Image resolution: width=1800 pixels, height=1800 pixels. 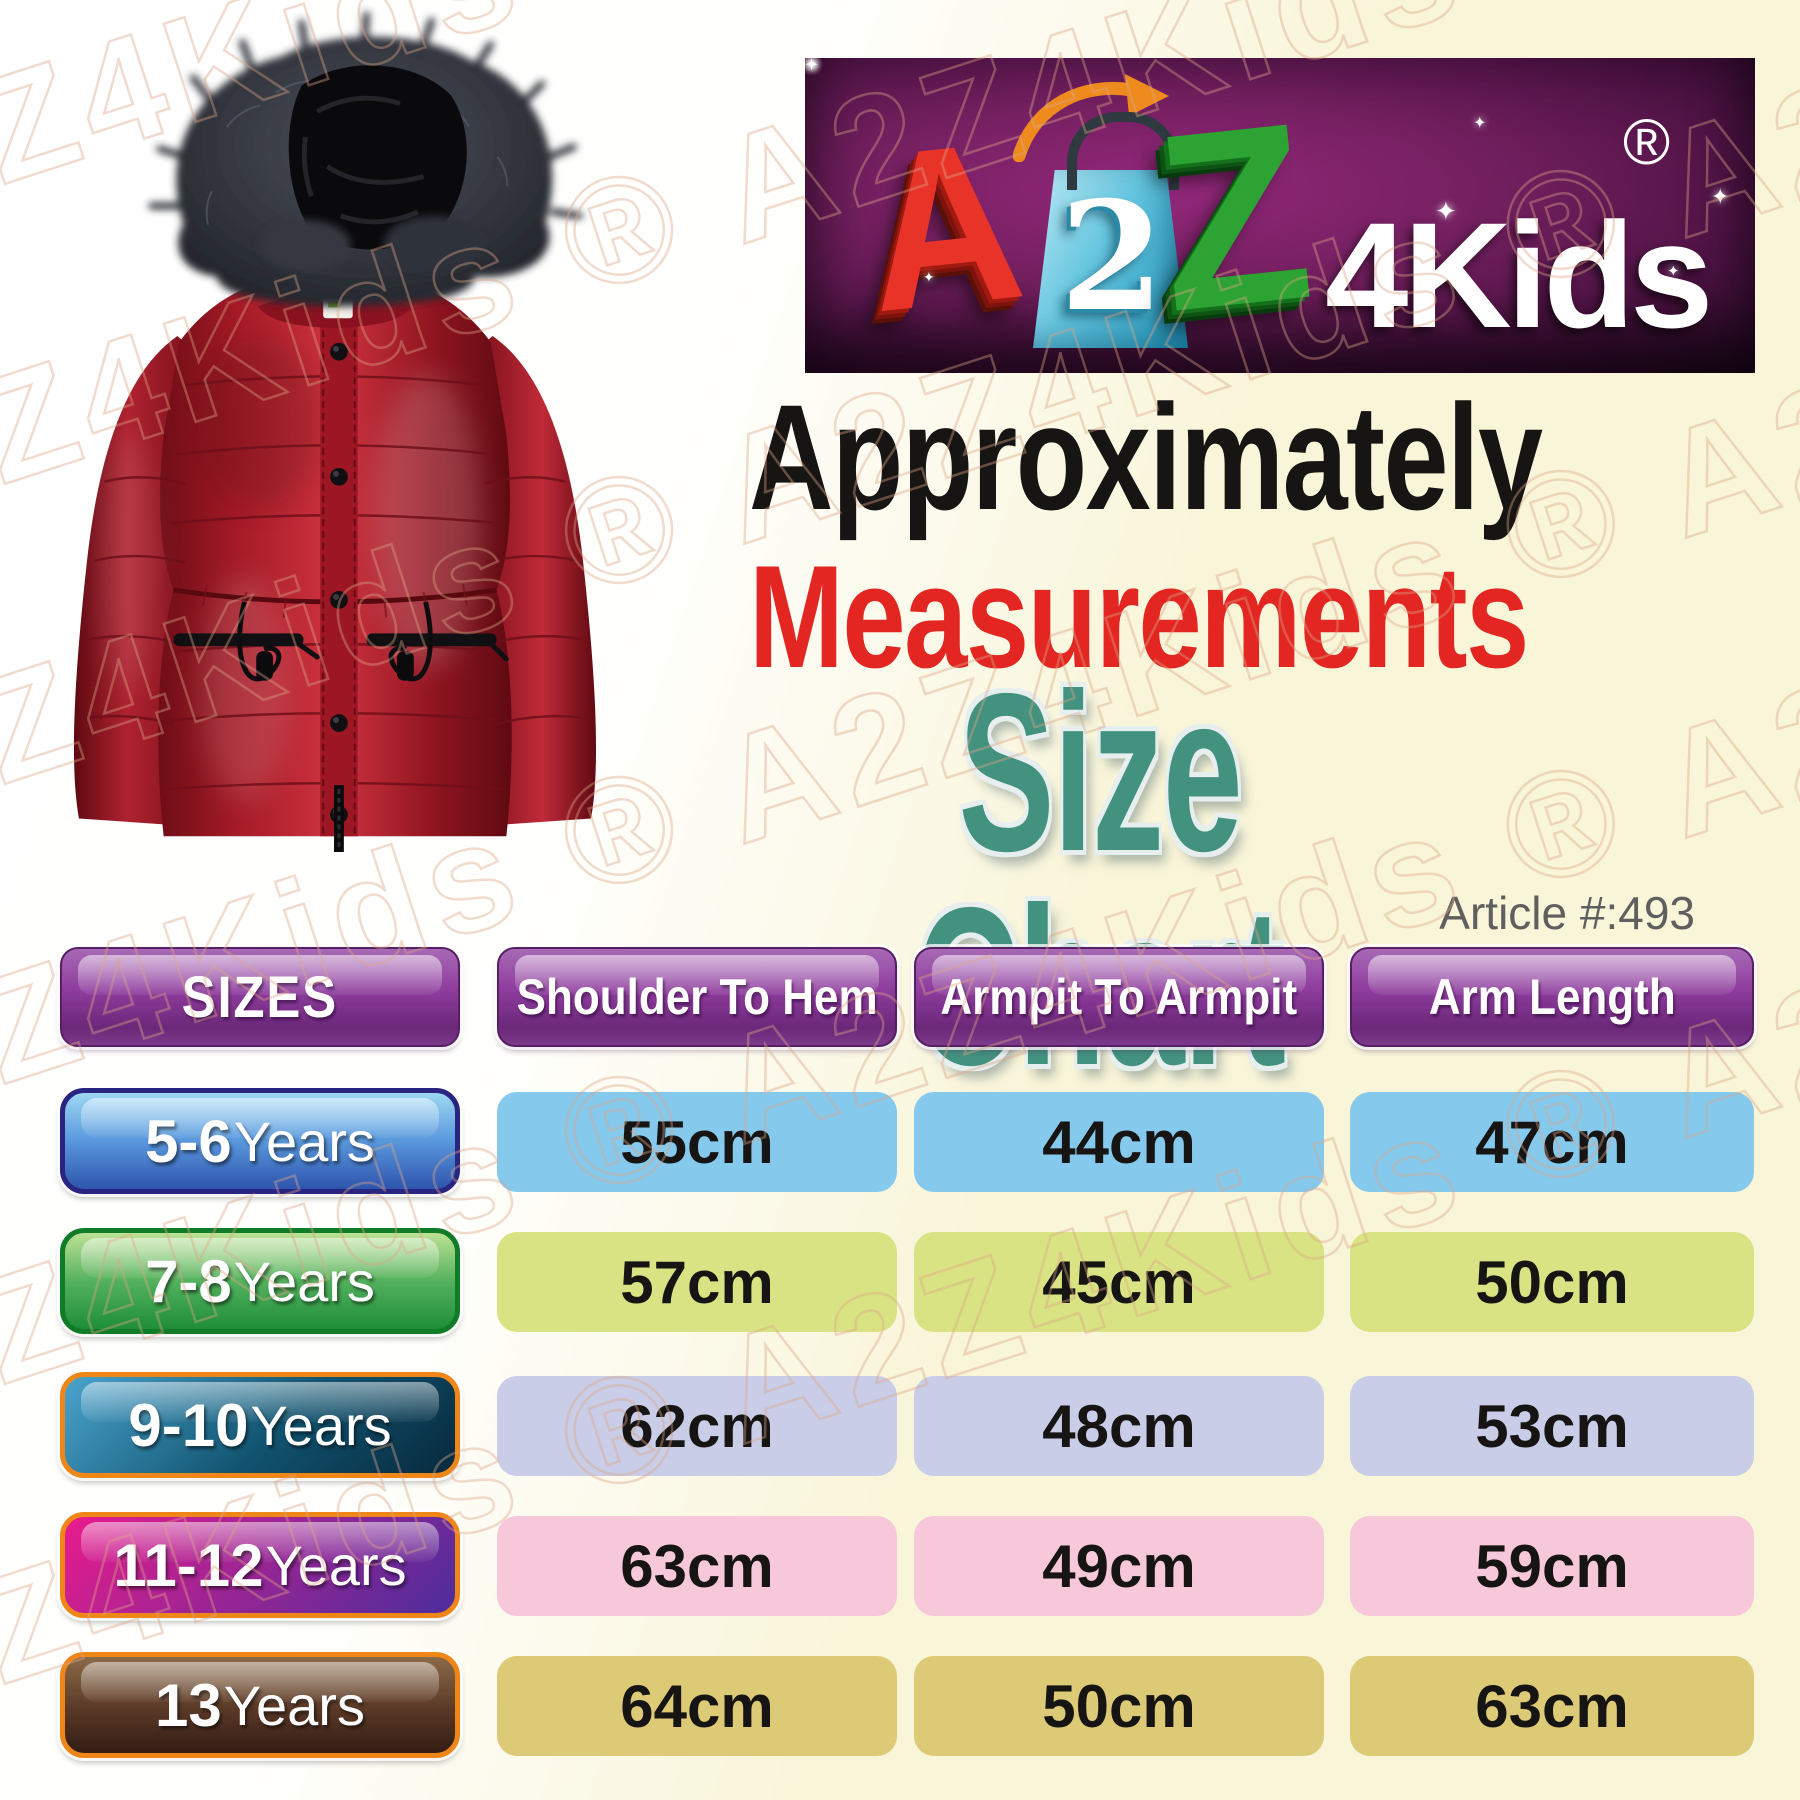 I want to click on cell-shoulder-to-hem: 62cm, so click(x=697, y=1426).